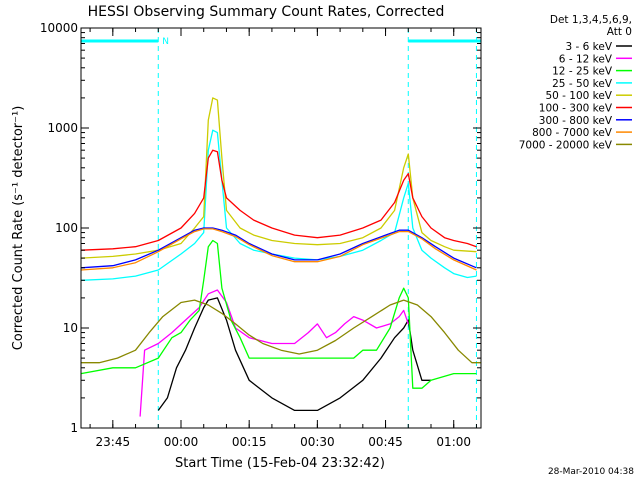 The width and height of the screenshot is (640, 480). I want to click on flag-label: N, so click(165, 42).